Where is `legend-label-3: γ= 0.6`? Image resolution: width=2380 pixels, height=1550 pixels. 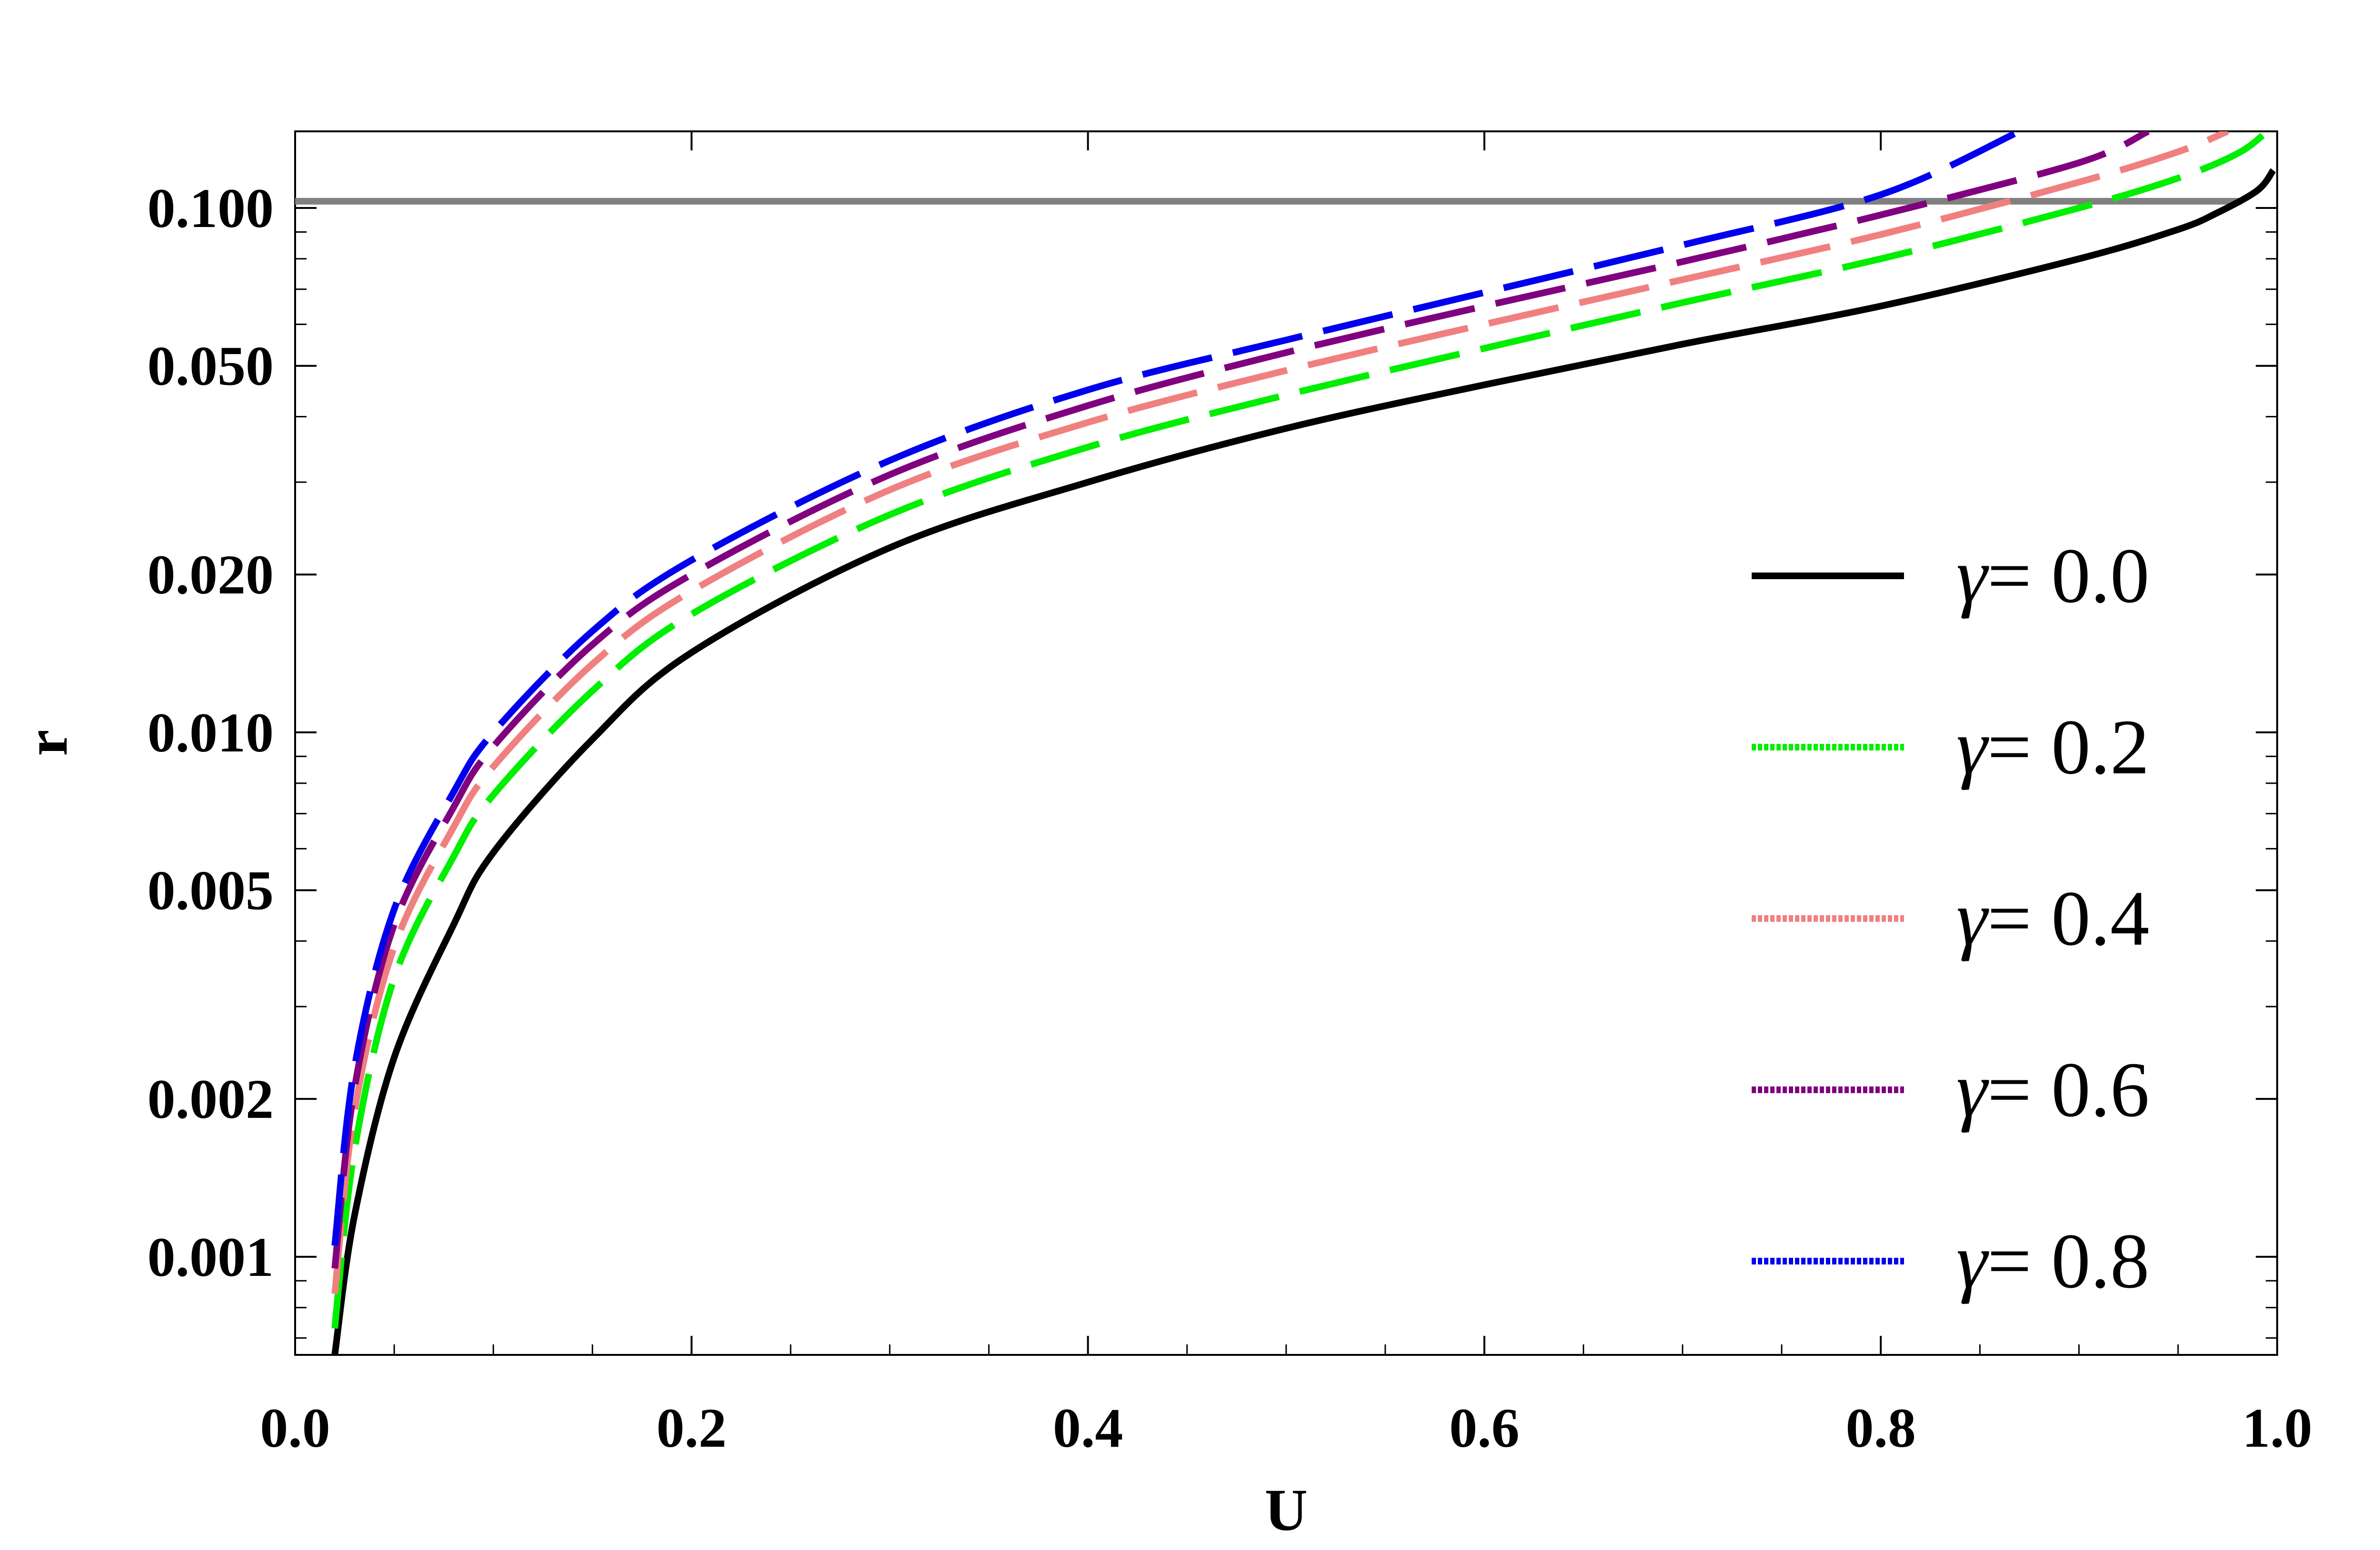 legend-label-3: γ= 0.6 is located at coordinates (2053, 1089).